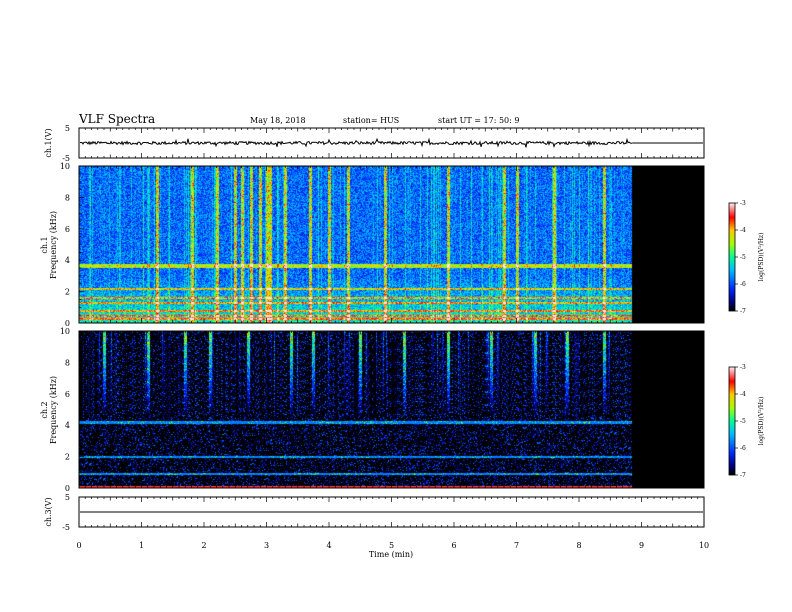 The width and height of the screenshot is (792, 612). What do you see at coordinates (44, 409) in the screenshot?
I see `ylabel-channel: ch.2` at bounding box center [44, 409].